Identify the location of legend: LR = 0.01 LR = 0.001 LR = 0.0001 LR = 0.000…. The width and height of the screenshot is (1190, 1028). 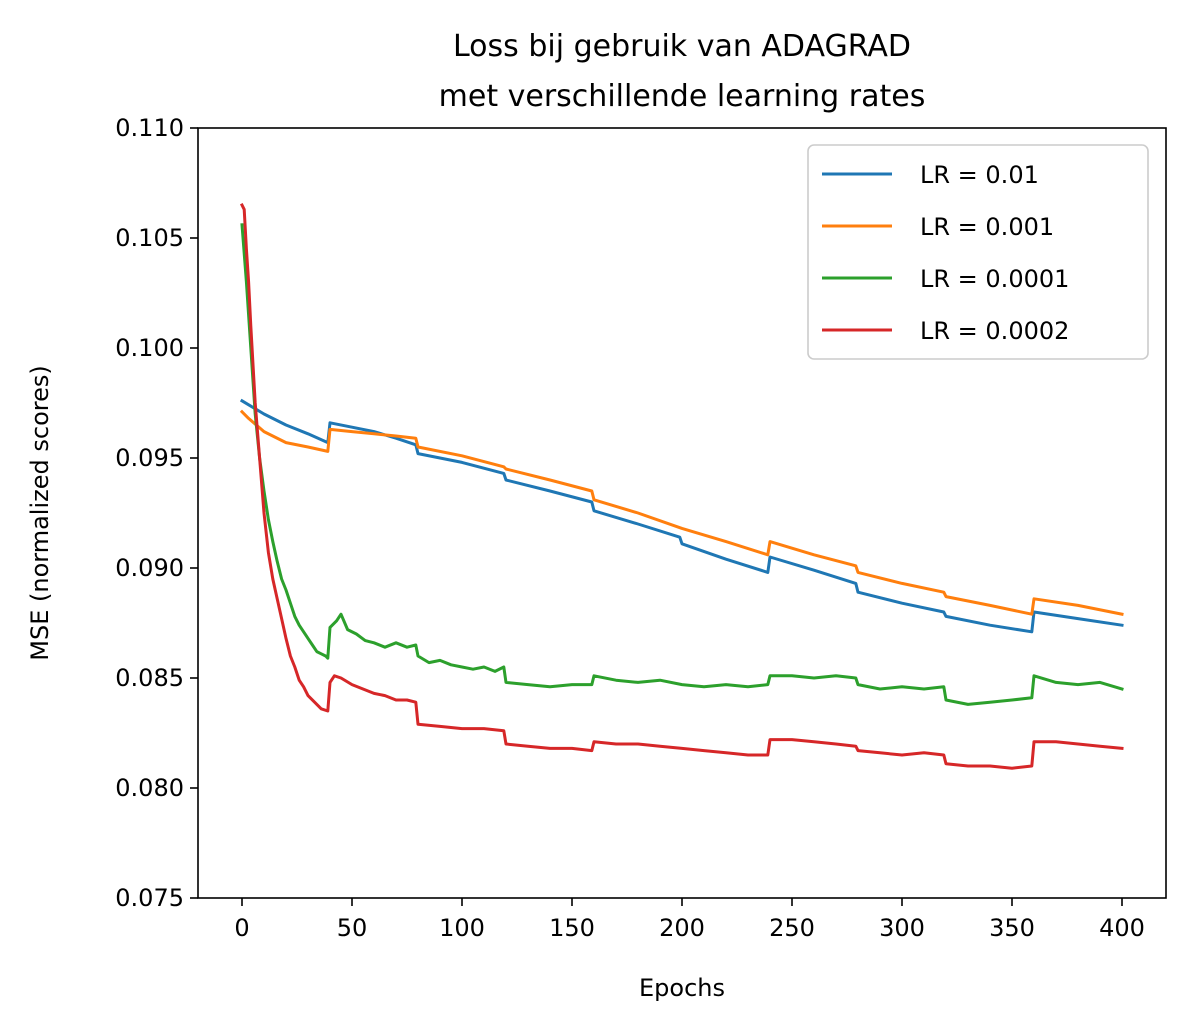
(978, 252).